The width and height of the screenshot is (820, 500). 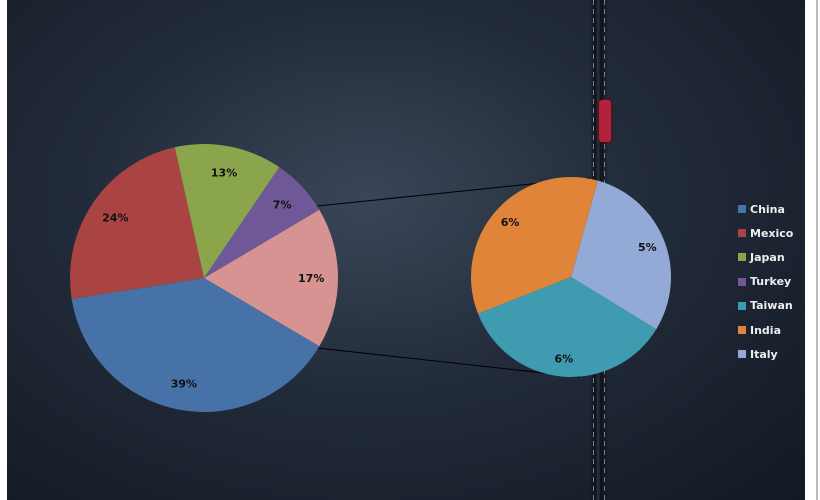 I want to click on legend-label: Taiwan, so click(x=771, y=306).